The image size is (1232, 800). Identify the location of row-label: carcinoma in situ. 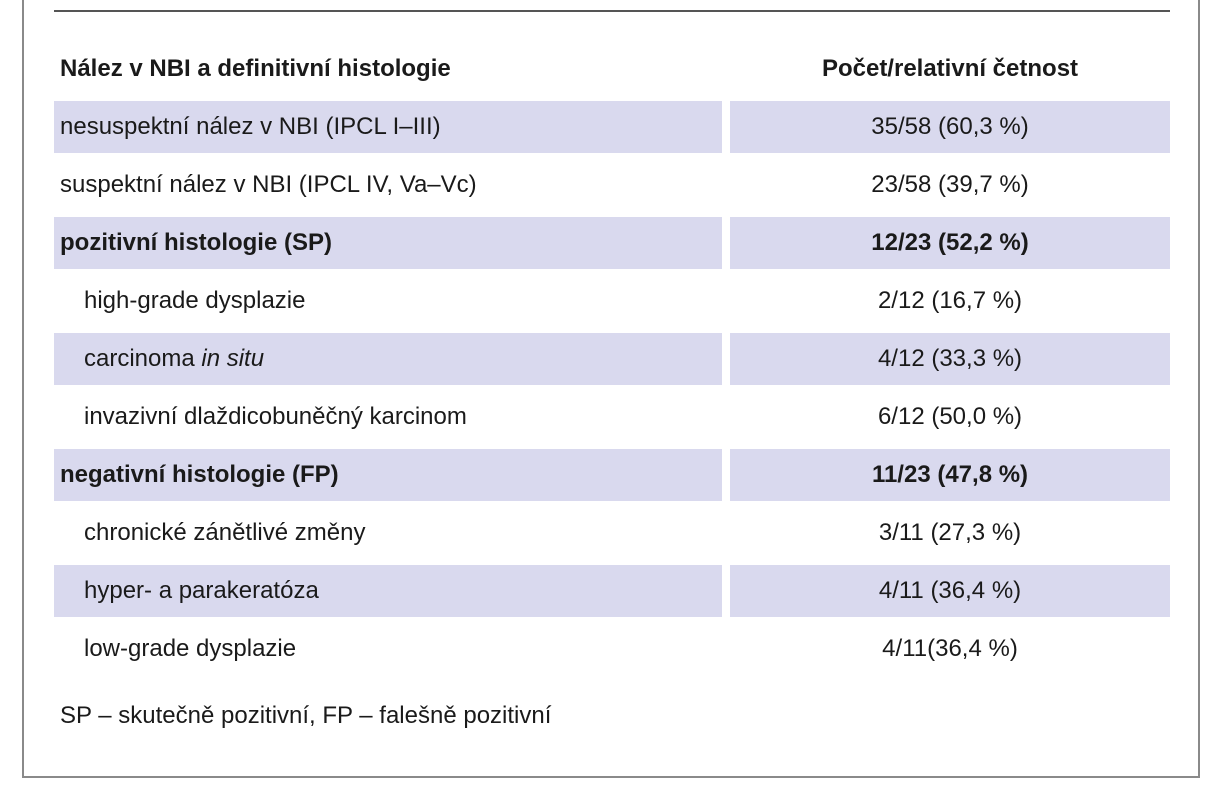
(388, 359).